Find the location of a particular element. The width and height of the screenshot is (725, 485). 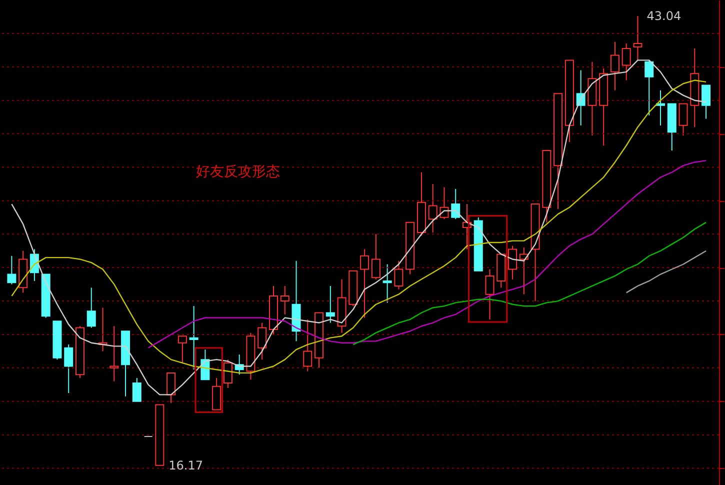

annotation: 43.04 is located at coordinates (664, 16).